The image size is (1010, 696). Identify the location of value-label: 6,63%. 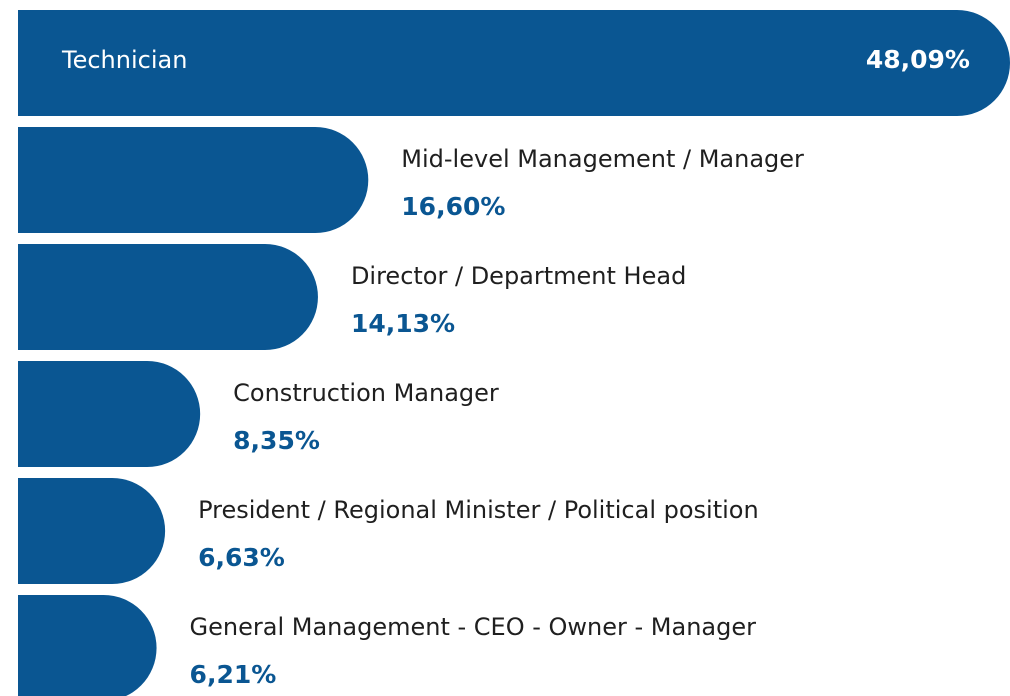
(241, 557).